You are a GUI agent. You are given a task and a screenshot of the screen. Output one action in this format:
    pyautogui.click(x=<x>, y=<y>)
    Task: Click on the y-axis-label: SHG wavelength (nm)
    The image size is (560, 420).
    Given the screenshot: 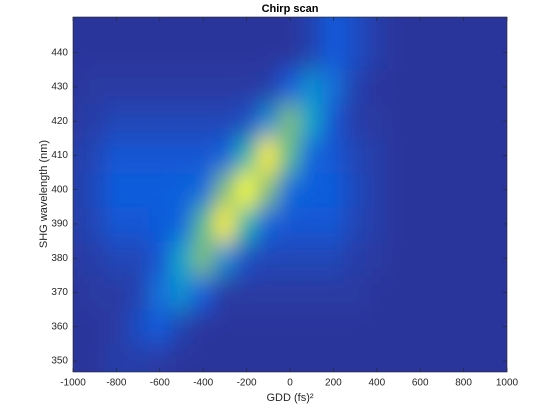 What is the action you would take?
    pyautogui.click(x=44, y=194)
    